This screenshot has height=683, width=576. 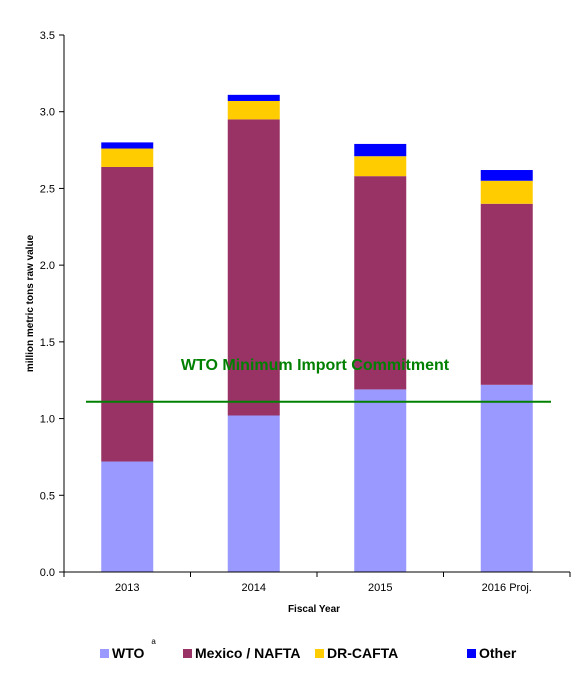 I want to click on y-tick-label: 3.0, so click(x=47, y=113).